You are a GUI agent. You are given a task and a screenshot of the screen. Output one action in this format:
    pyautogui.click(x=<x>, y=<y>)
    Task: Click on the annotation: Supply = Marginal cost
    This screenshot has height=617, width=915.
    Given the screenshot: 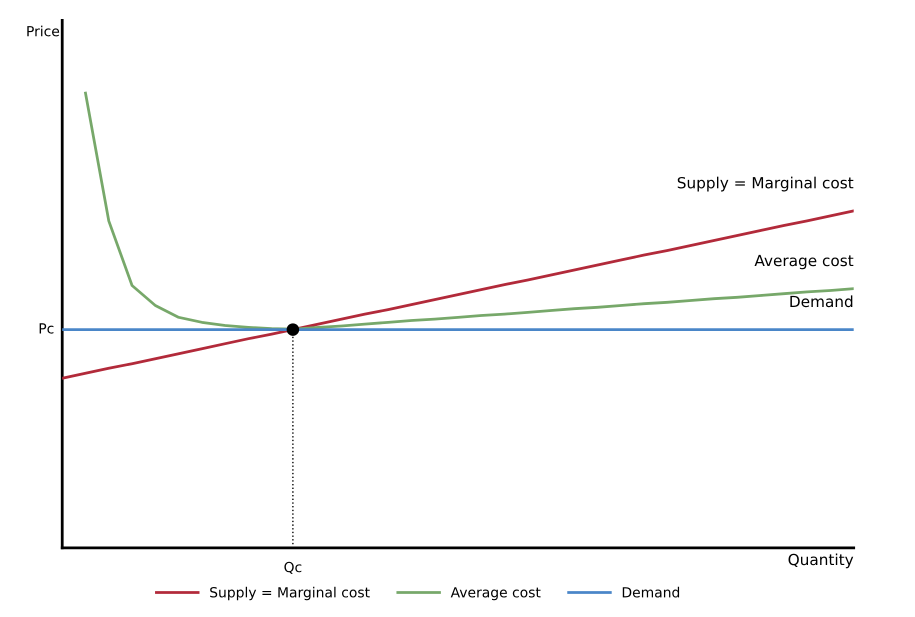 What is the action you would take?
    pyautogui.click(x=766, y=184)
    